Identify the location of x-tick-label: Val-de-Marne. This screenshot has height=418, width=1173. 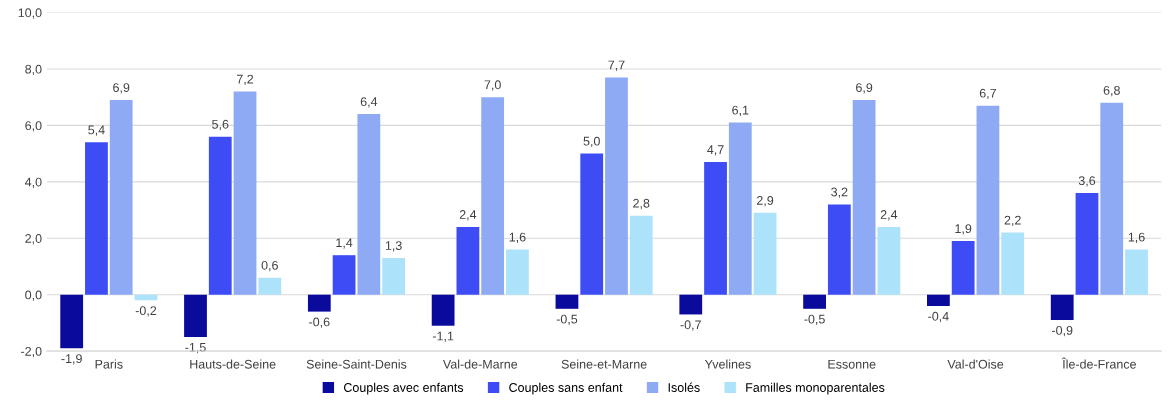
(480, 364).